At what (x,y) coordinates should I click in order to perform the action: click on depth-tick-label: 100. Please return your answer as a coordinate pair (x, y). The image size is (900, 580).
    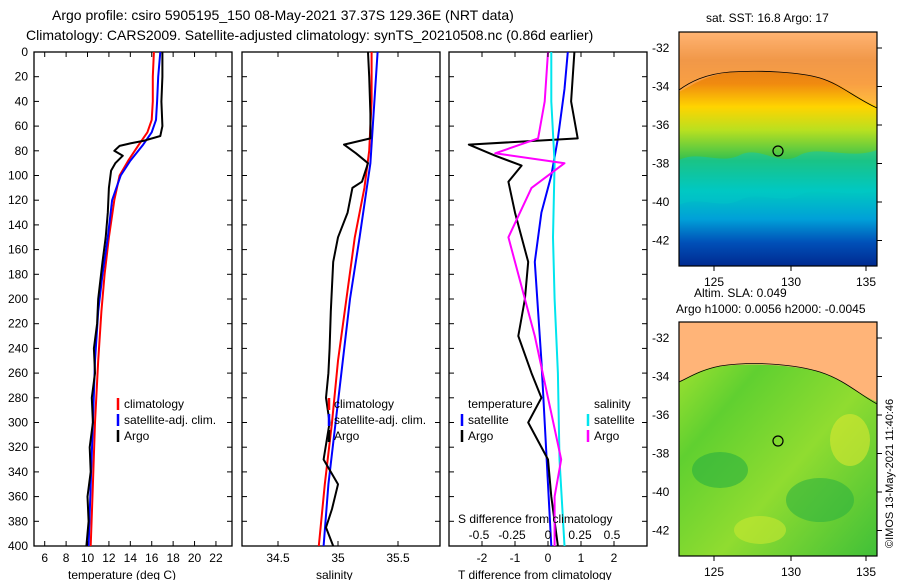
    Looking at the image, I should click on (18, 176).